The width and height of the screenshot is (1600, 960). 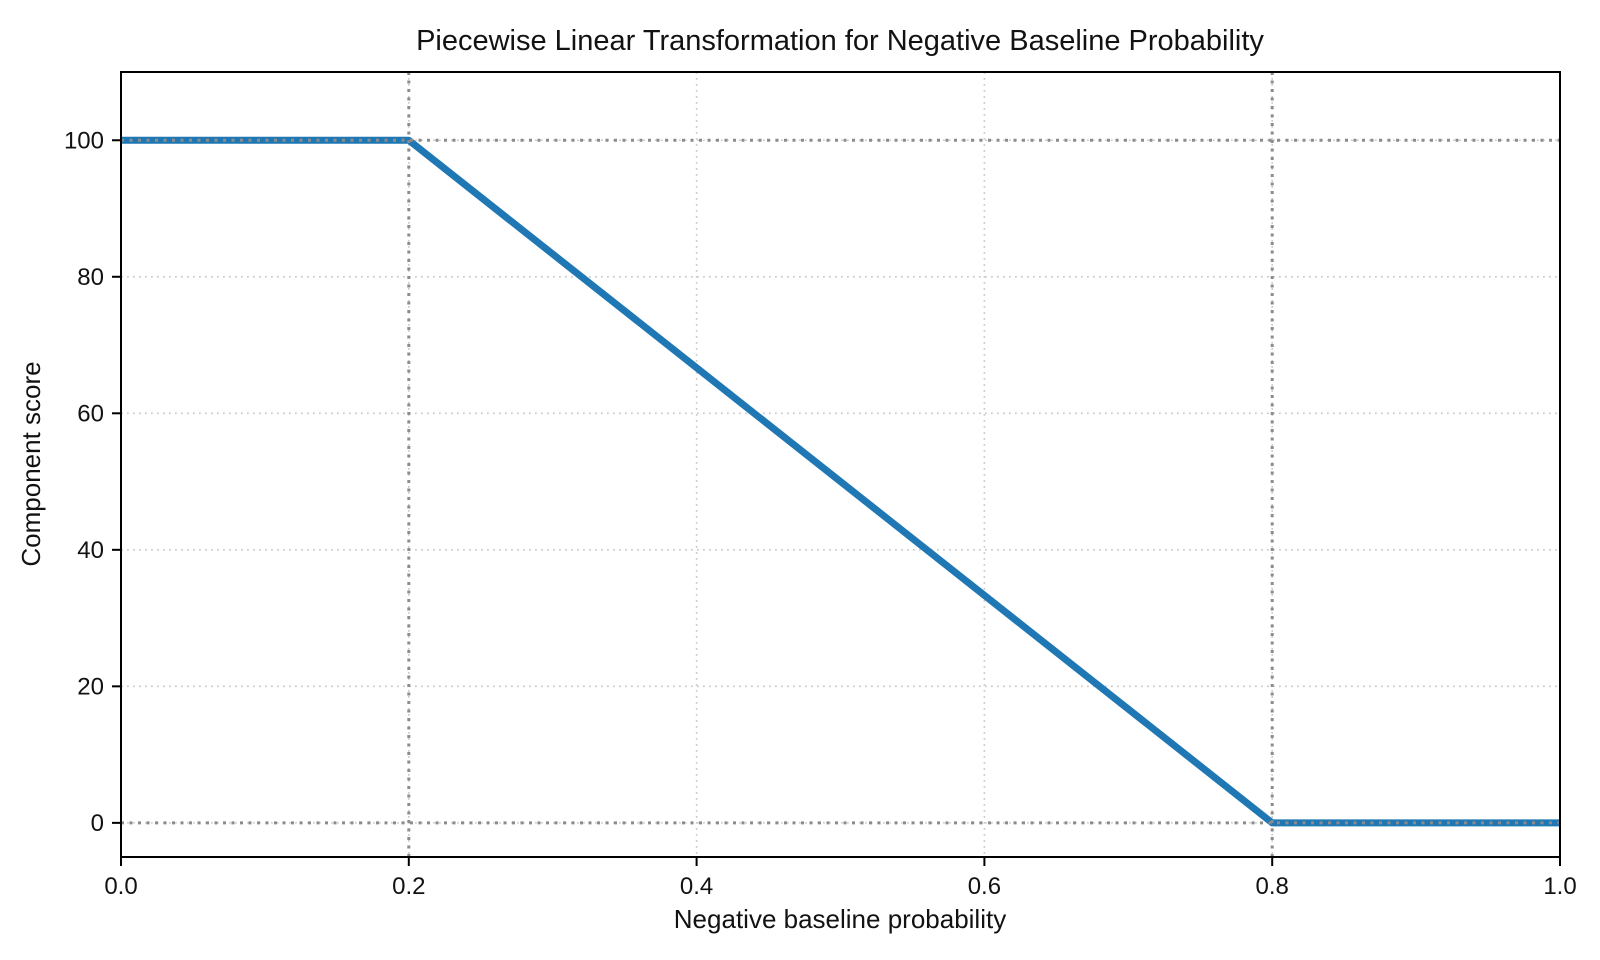 I want to click on x-tick-label: 1.0, so click(x=1559, y=886).